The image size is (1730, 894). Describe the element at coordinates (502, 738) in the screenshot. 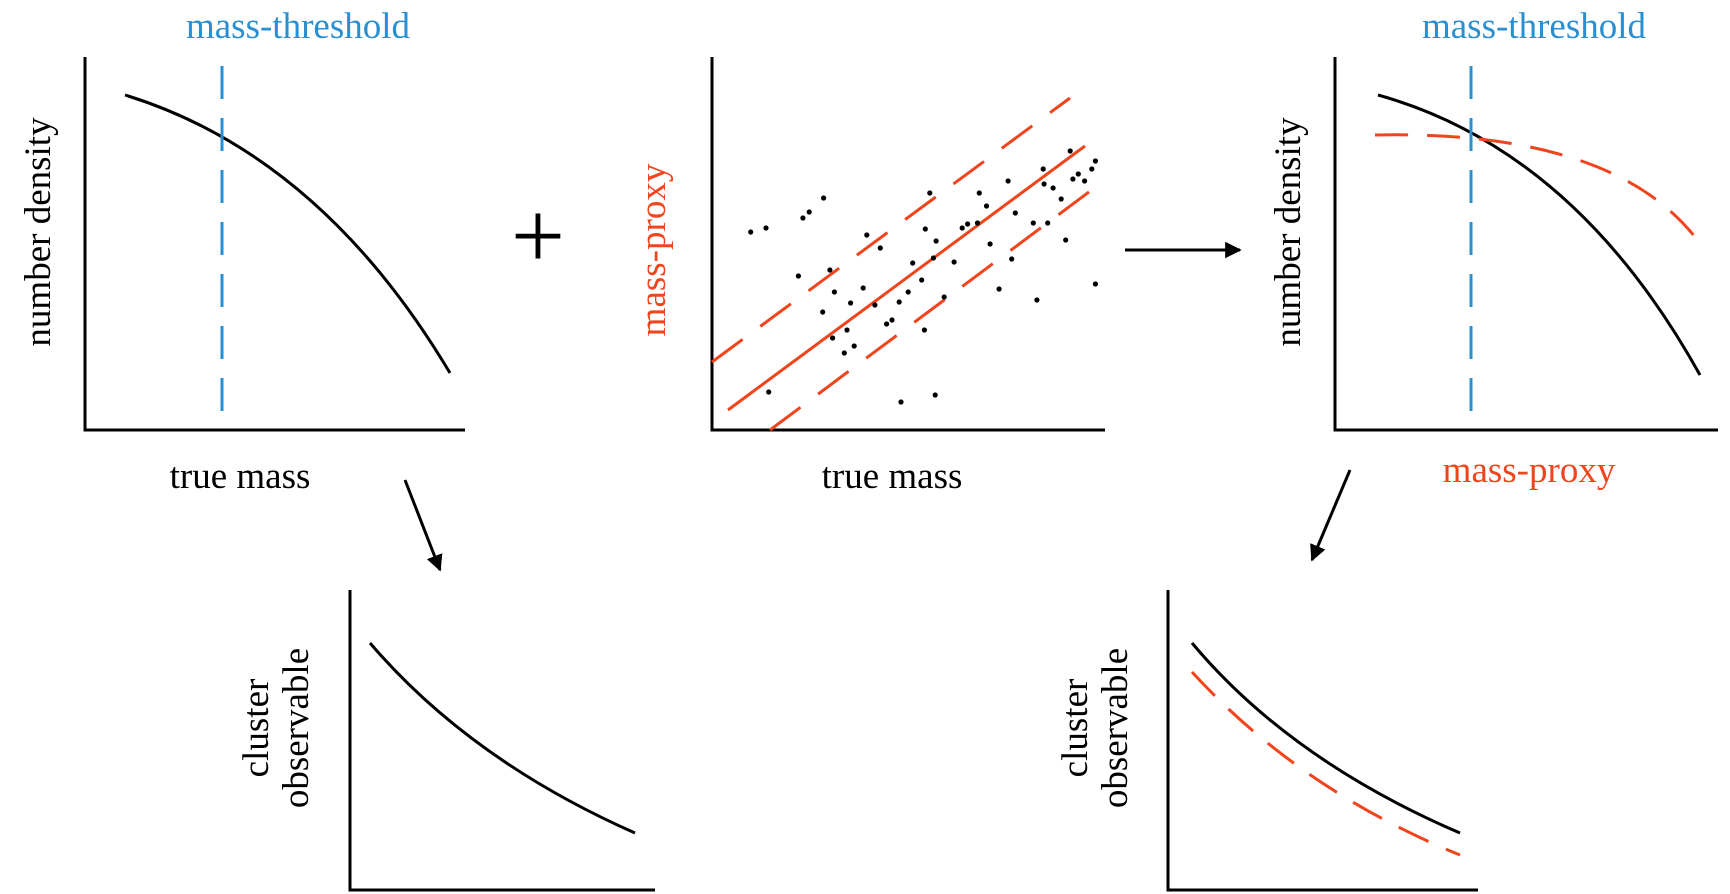

I see `panel4-observable-curve` at that location.